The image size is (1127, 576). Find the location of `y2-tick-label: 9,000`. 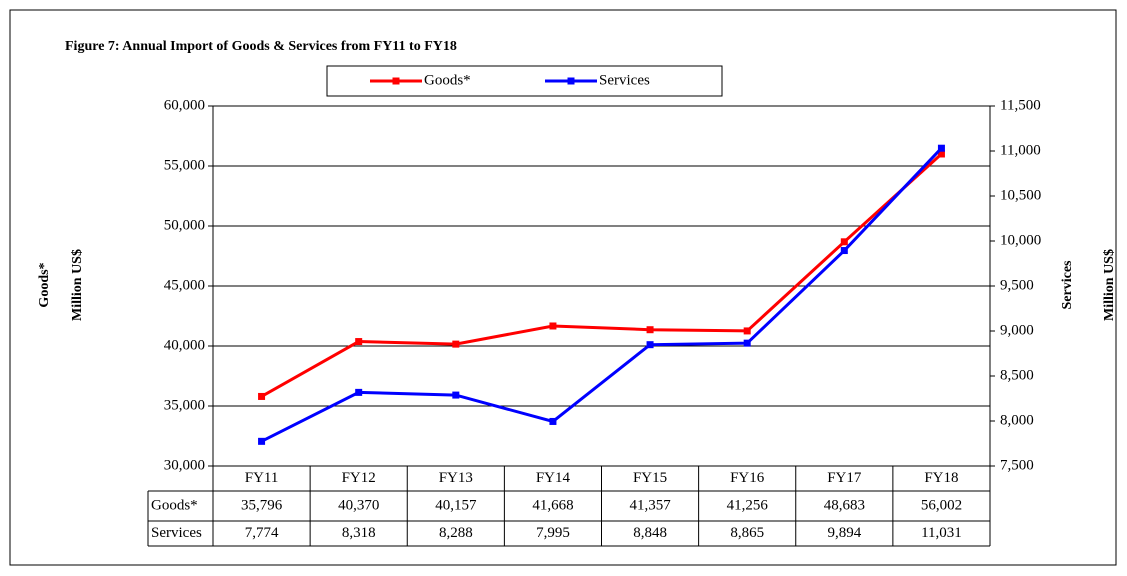

y2-tick-label: 9,000 is located at coordinates (1017, 330).